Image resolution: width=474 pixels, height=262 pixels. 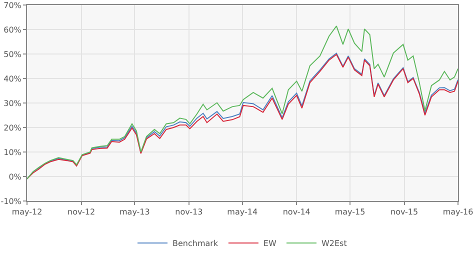 I want to click on y-tick-label: 20%, so click(x=13, y=127).